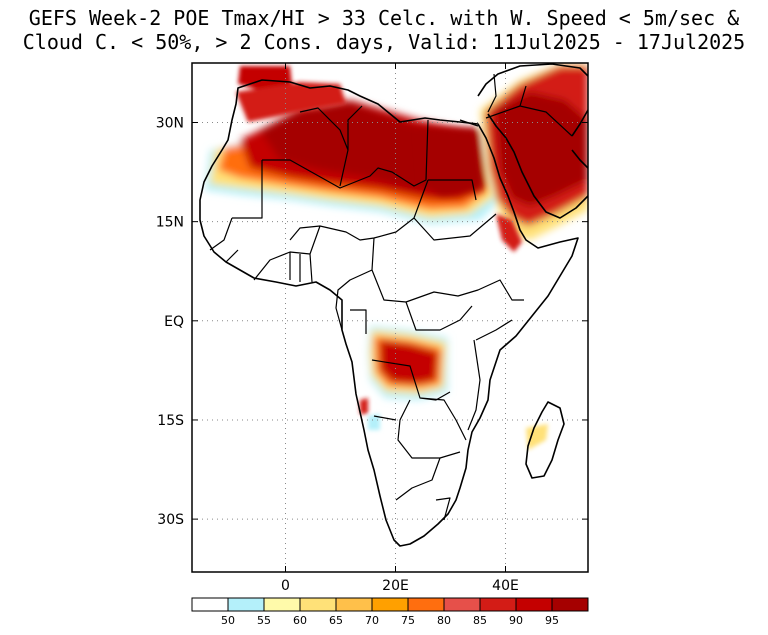 The image size is (768, 635). What do you see at coordinates (545, 440) in the screenshot?
I see `madagascar` at bounding box center [545, 440].